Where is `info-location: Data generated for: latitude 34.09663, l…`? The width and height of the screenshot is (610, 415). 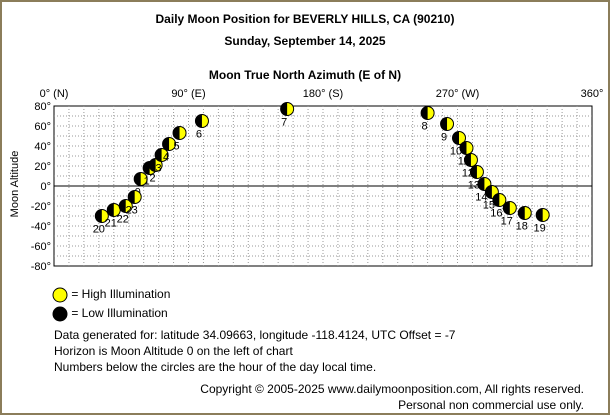
info-location: Data generated for: latitude 34.09663, l… is located at coordinates (255, 335).